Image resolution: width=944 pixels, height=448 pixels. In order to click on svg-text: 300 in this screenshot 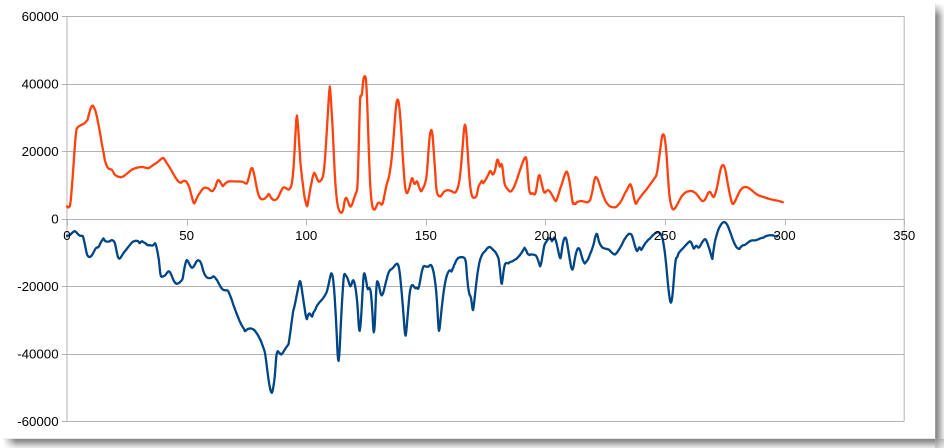, I will do `click(785, 235)`.